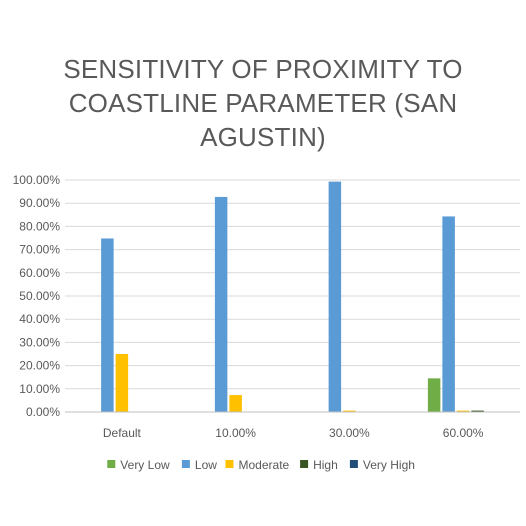  Describe the element at coordinates (206, 465) in the screenshot. I see `legend-label: Low` at that location.